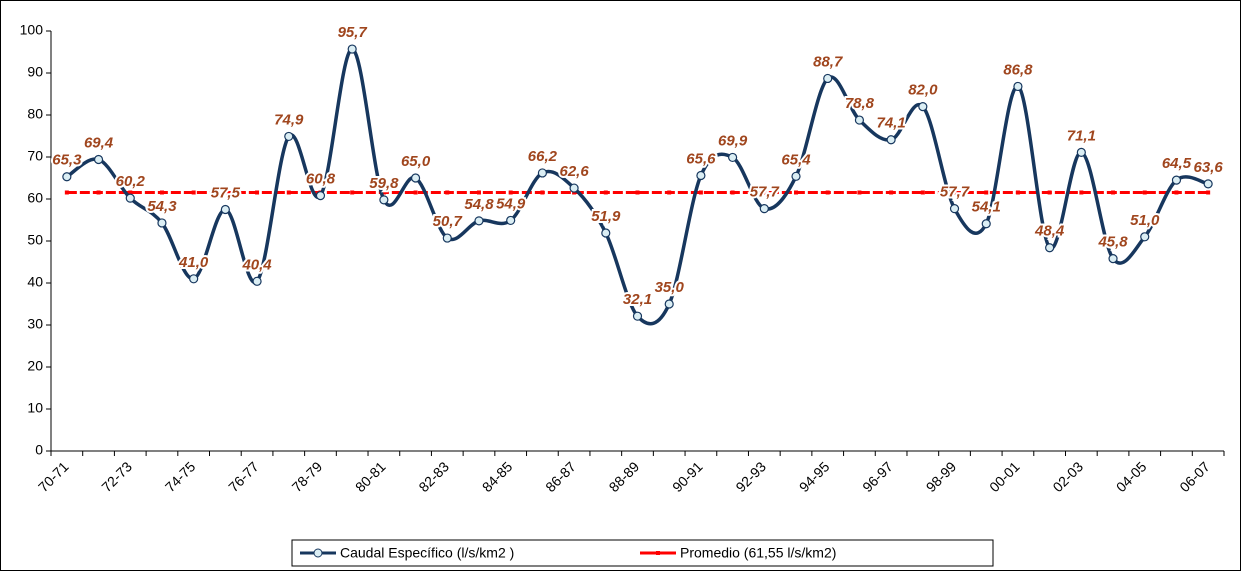  Describe the element at coordinates (1209, 167) in the screenshot. I see `data-label: 63,6` at that location.